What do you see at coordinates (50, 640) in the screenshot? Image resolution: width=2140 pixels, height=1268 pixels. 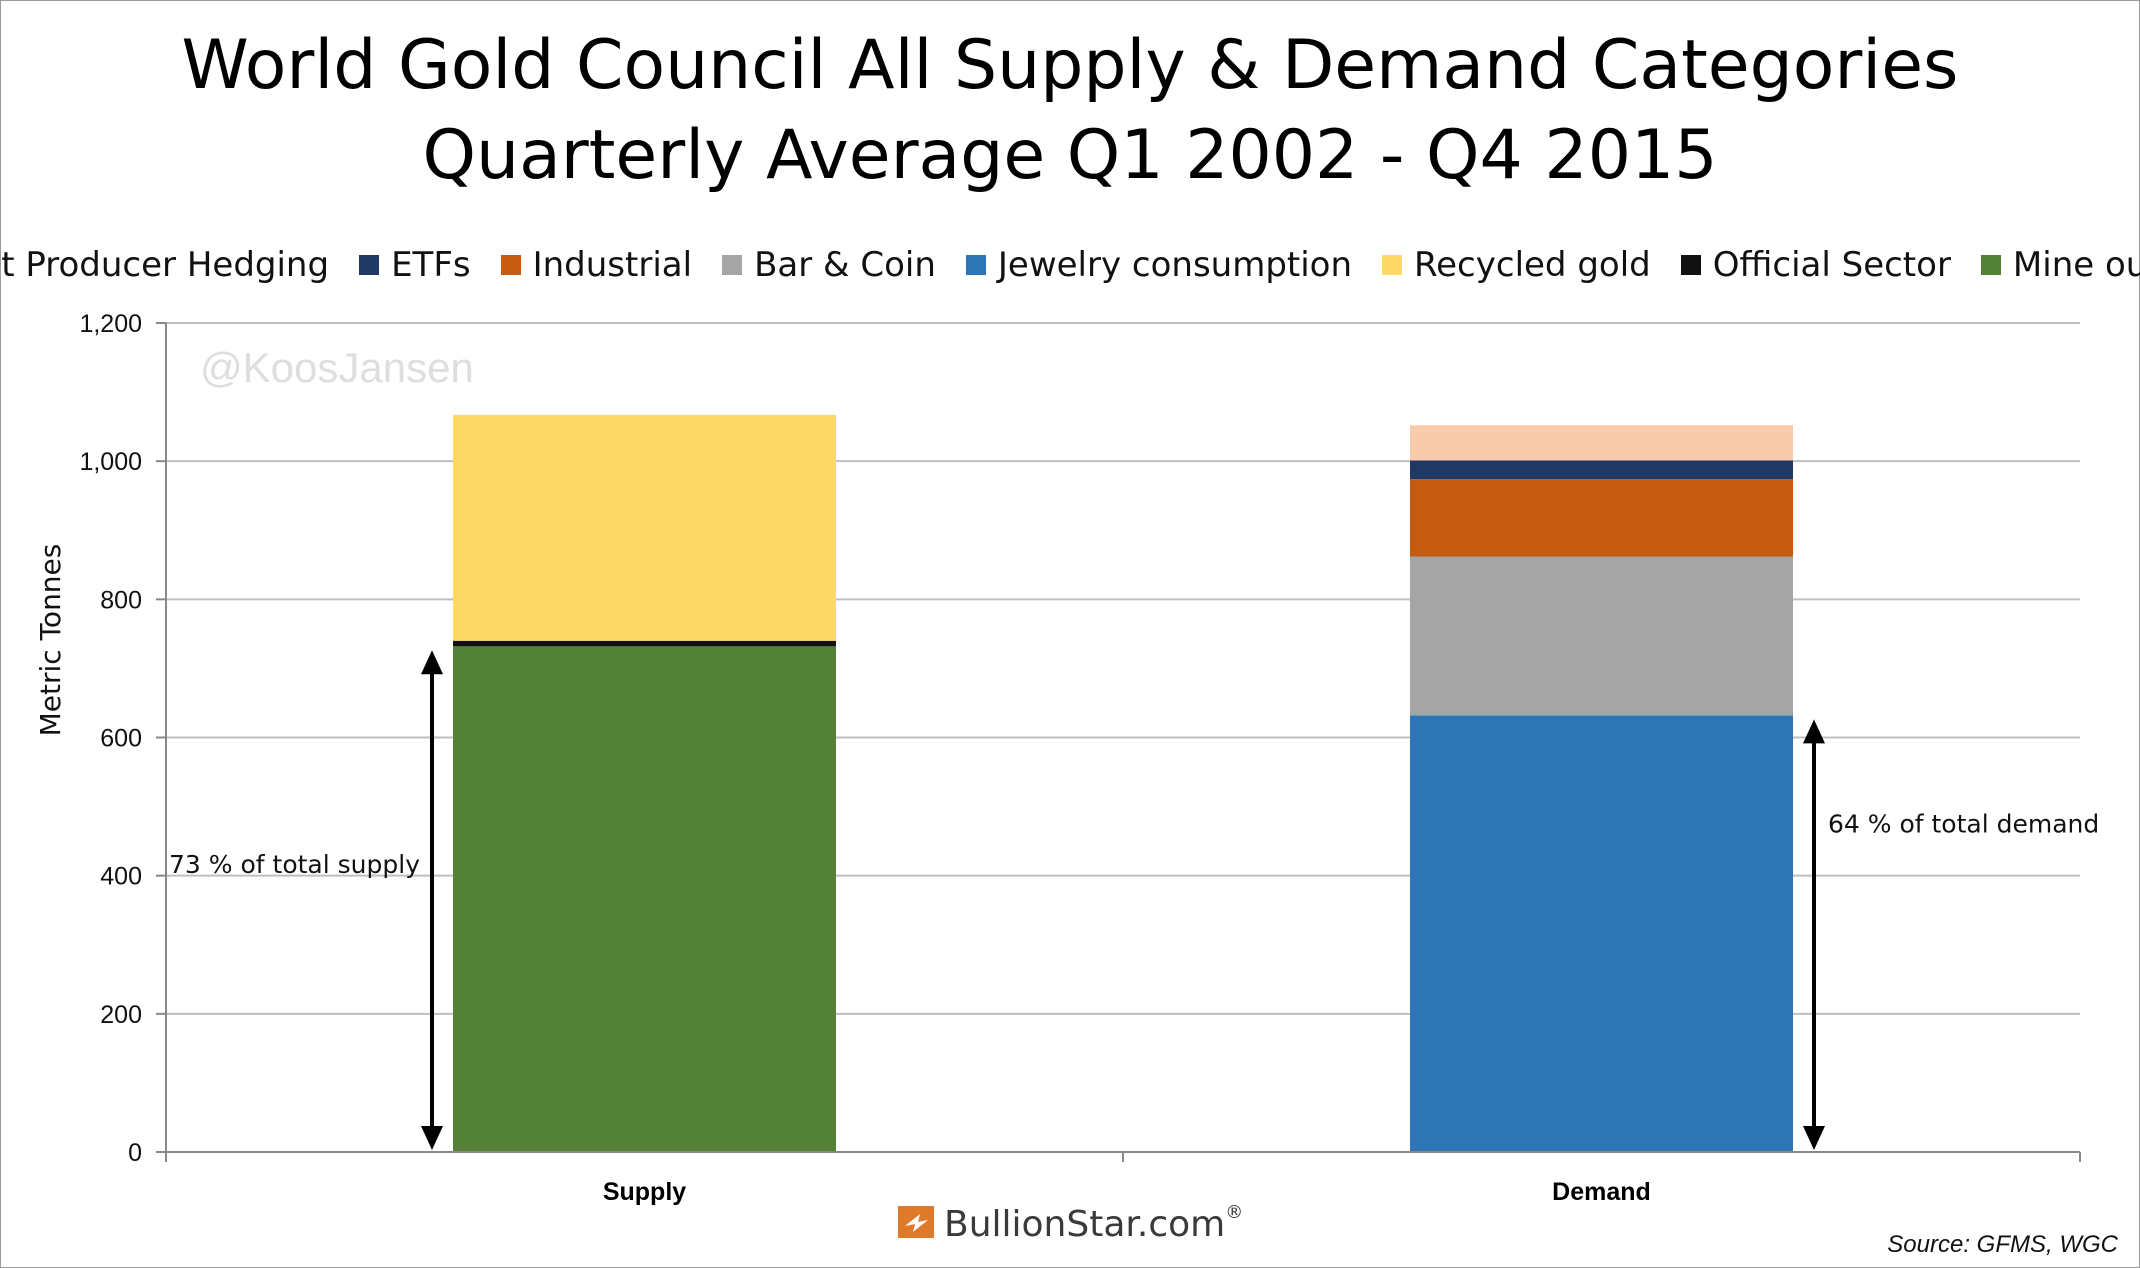 I see `y-axis-label: Metric Tonnes` at bounding box center [50, 640].